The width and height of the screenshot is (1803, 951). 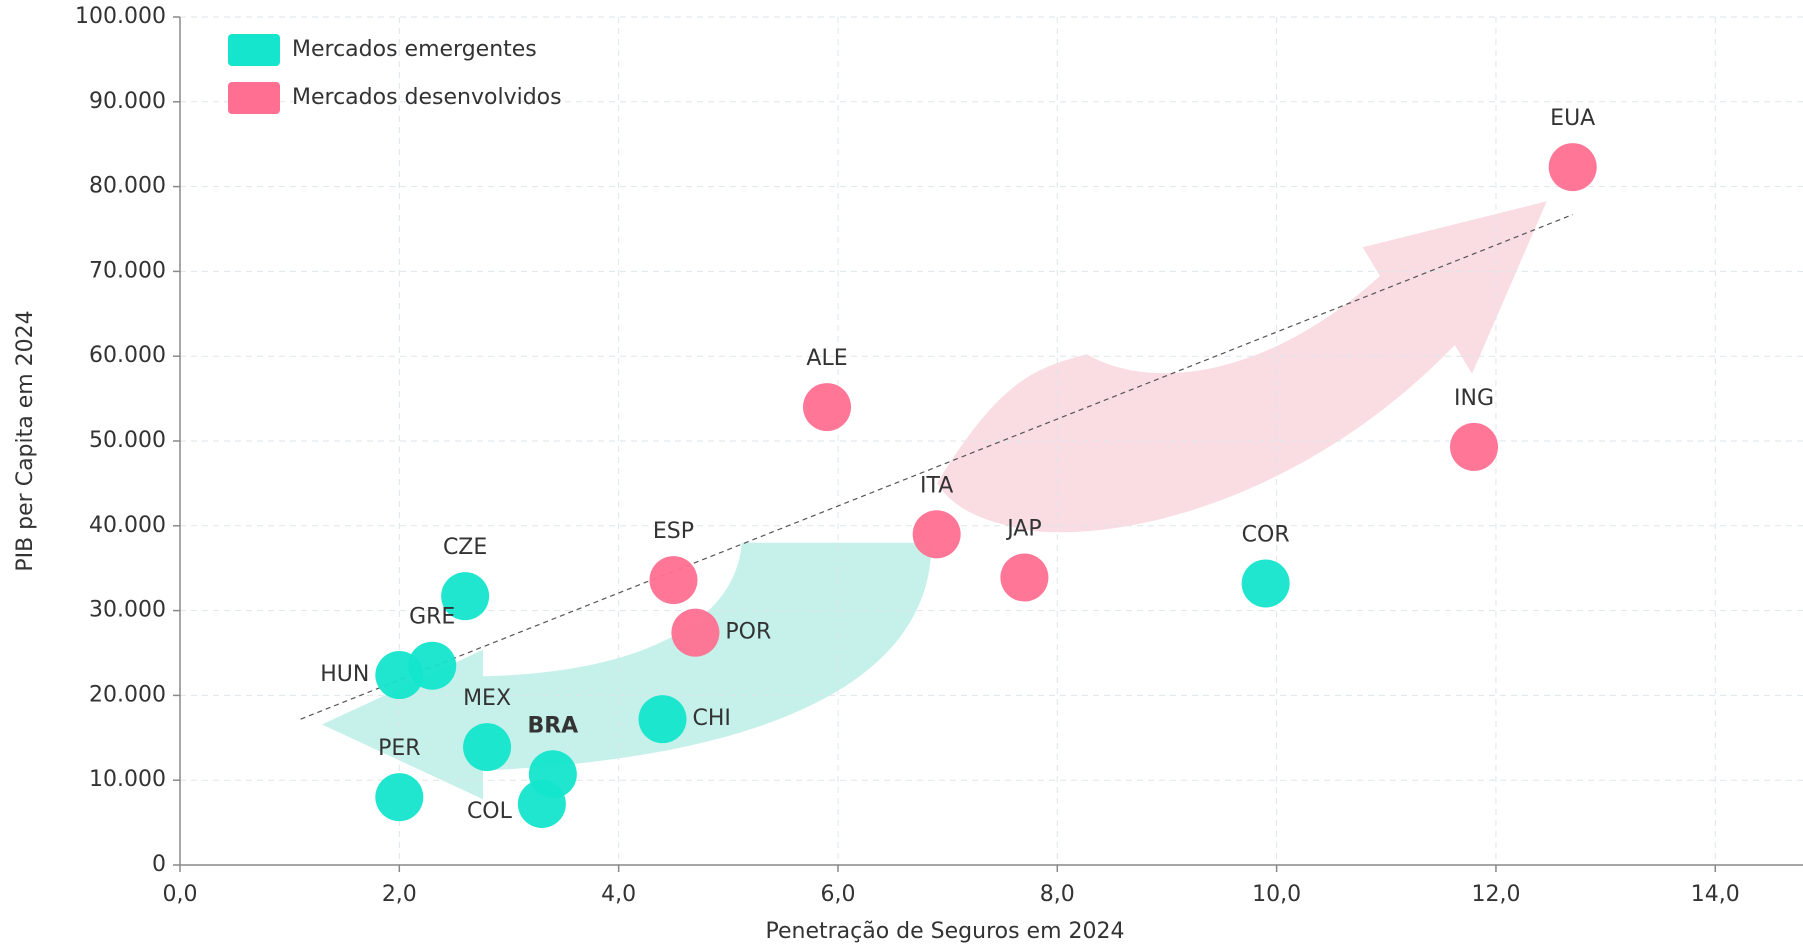 I want to click on x-tick-label: 10,0, so click(x=1276, y=894).